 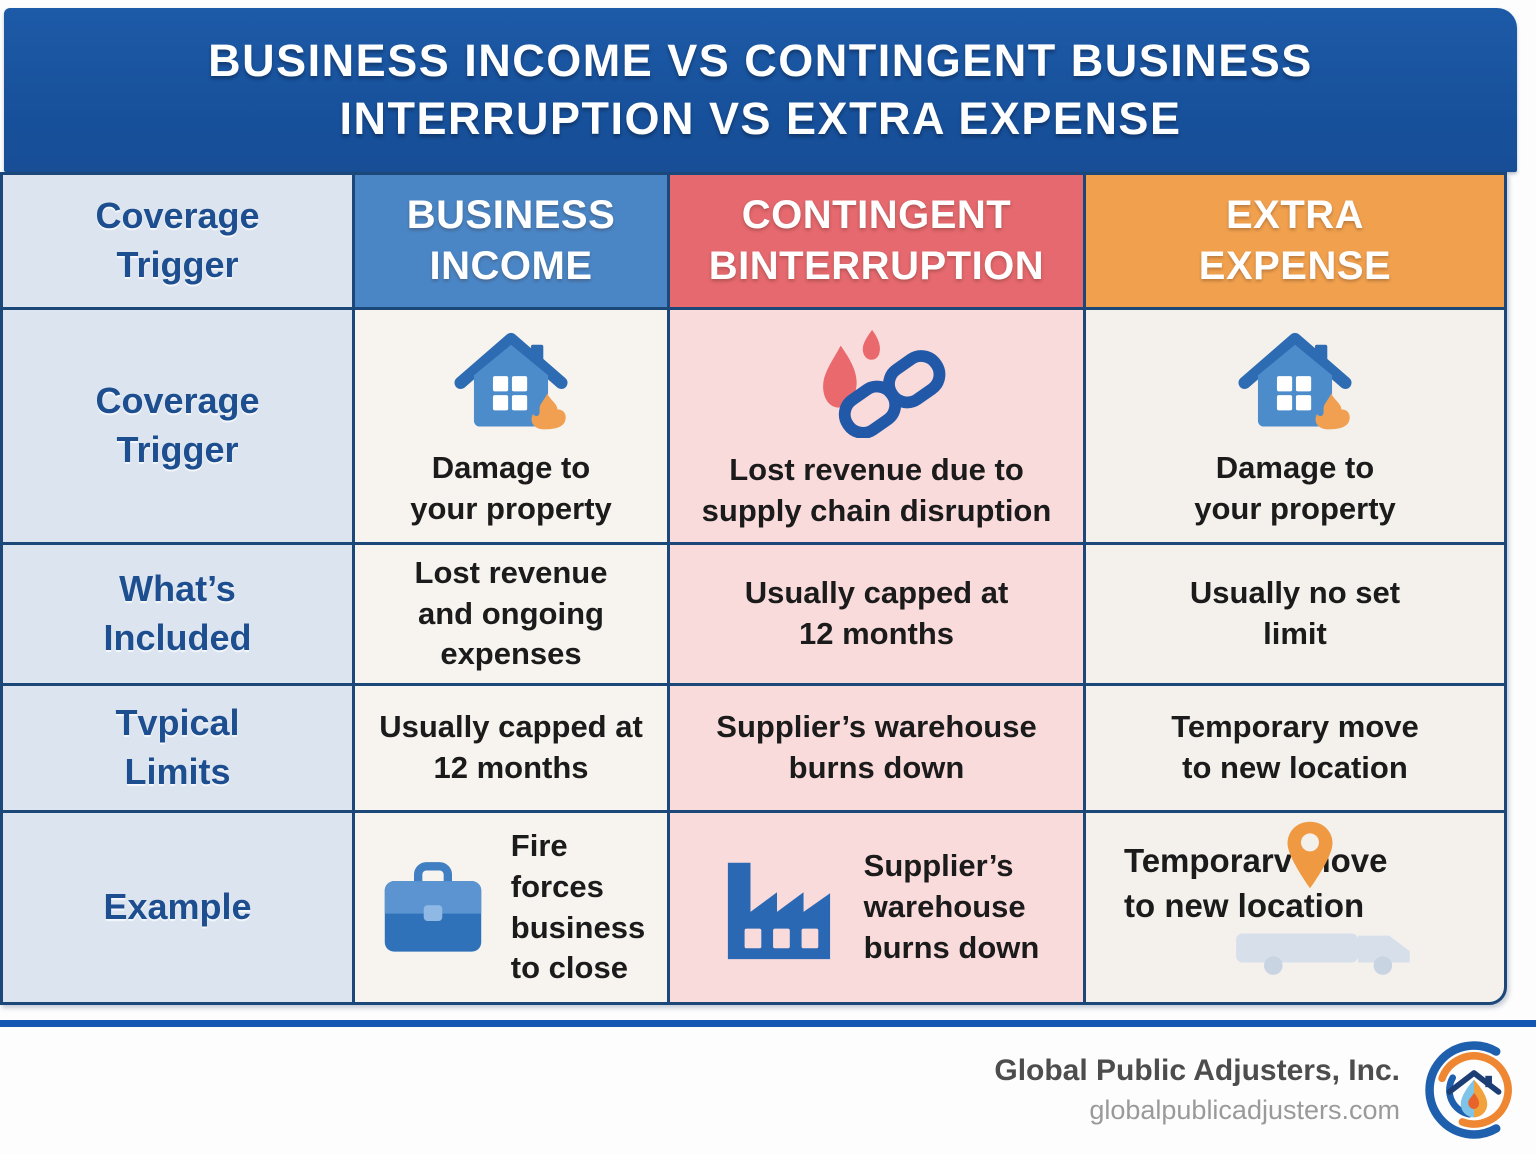 What do you see at coordinates (1295, 748) in the screenshot?
I see `cell-typical-limits-extra-expense: Temporary move to new location` at bounding box center [1295, 748].